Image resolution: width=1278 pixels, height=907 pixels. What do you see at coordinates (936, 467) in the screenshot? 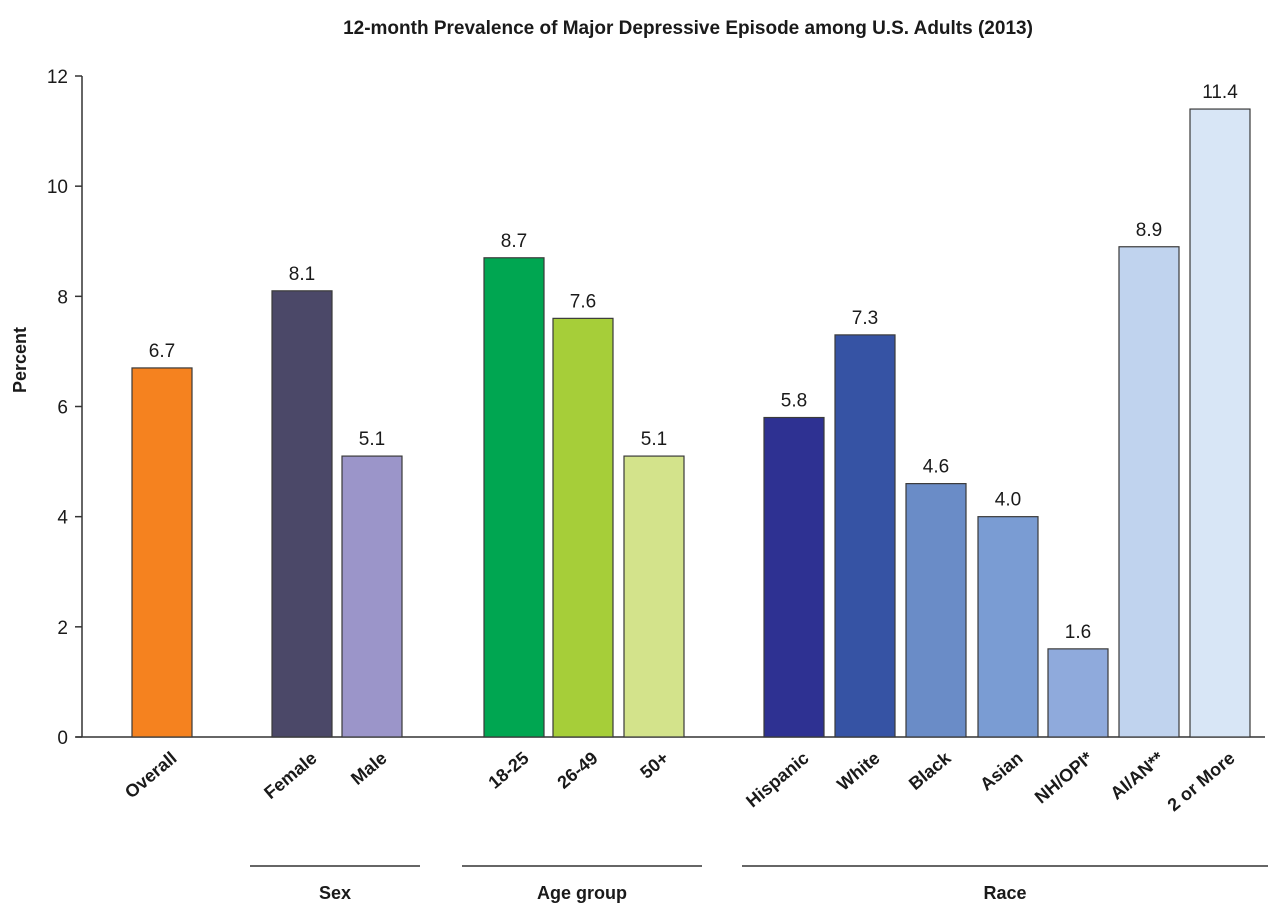
I see `data-label: 4.6` at bounding box center [936, 467].